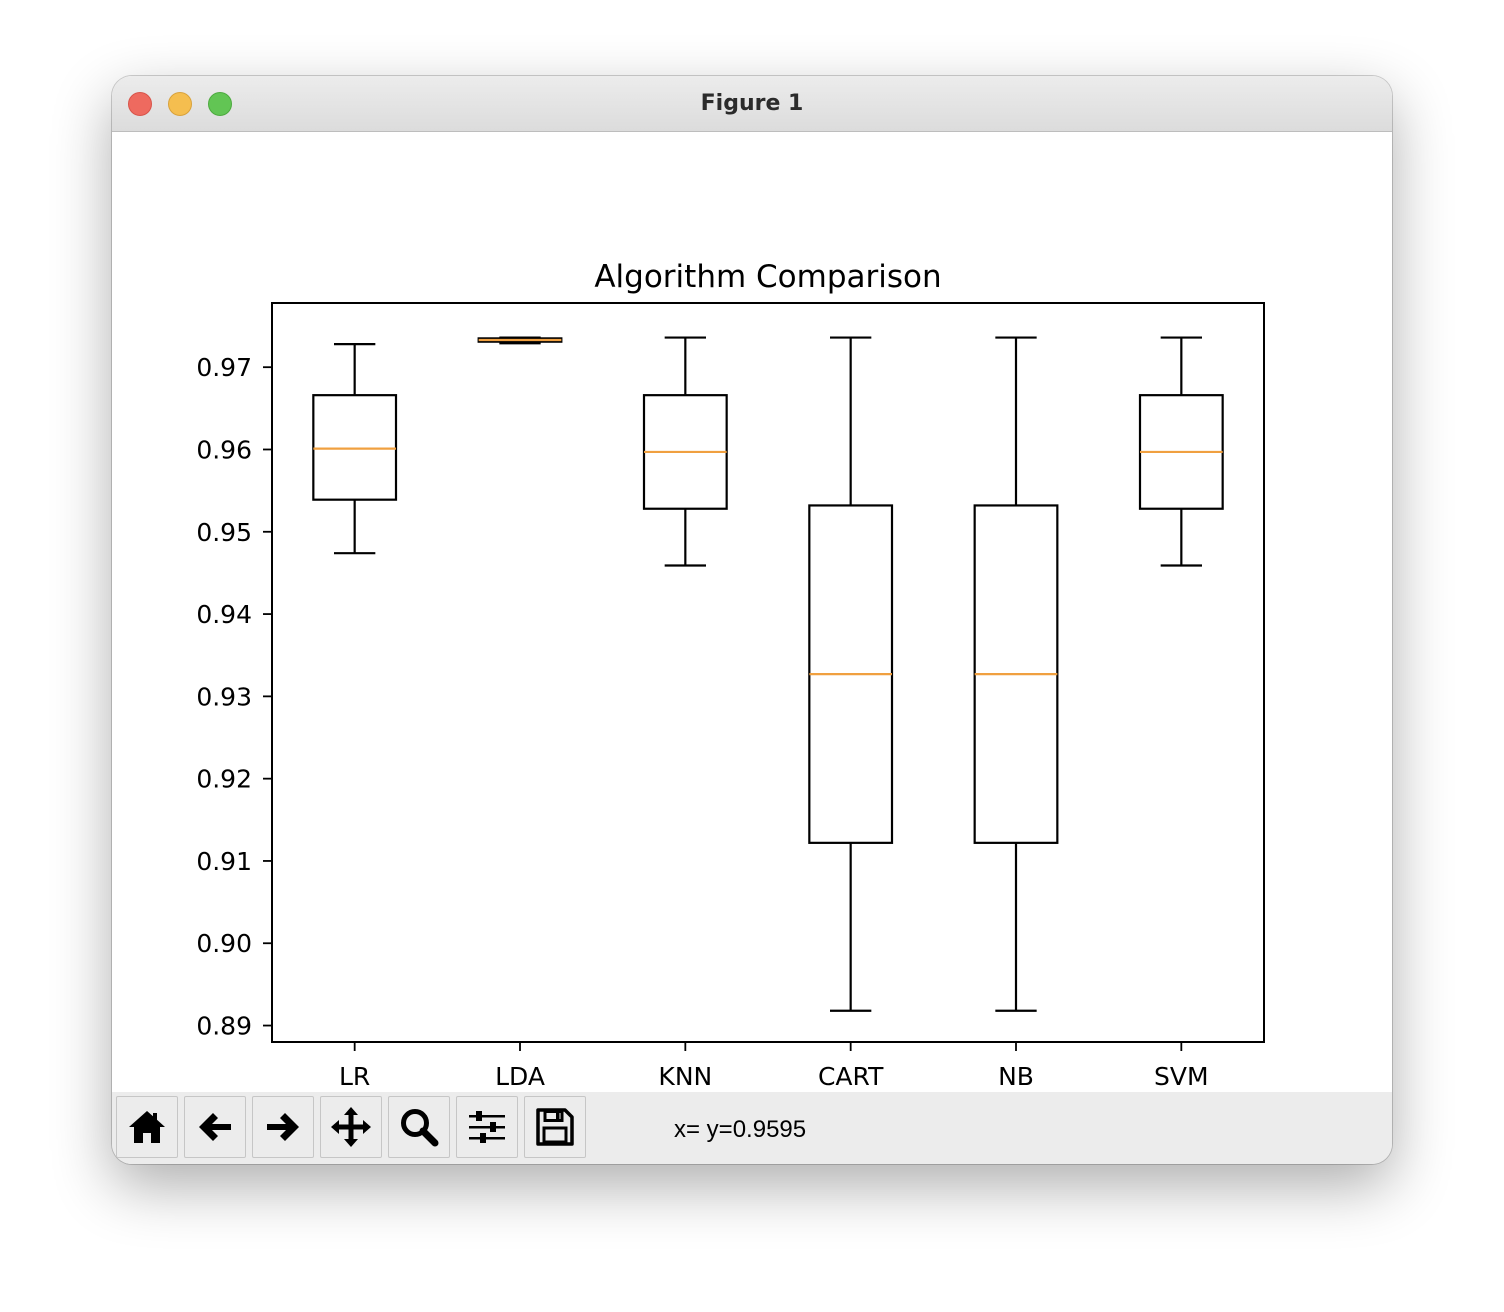 This screenshot has width=1504, height=1312. Describe the element at coordinates (224, 943) in the screenshot. I see `y-tick-label: 0.90` at that location.